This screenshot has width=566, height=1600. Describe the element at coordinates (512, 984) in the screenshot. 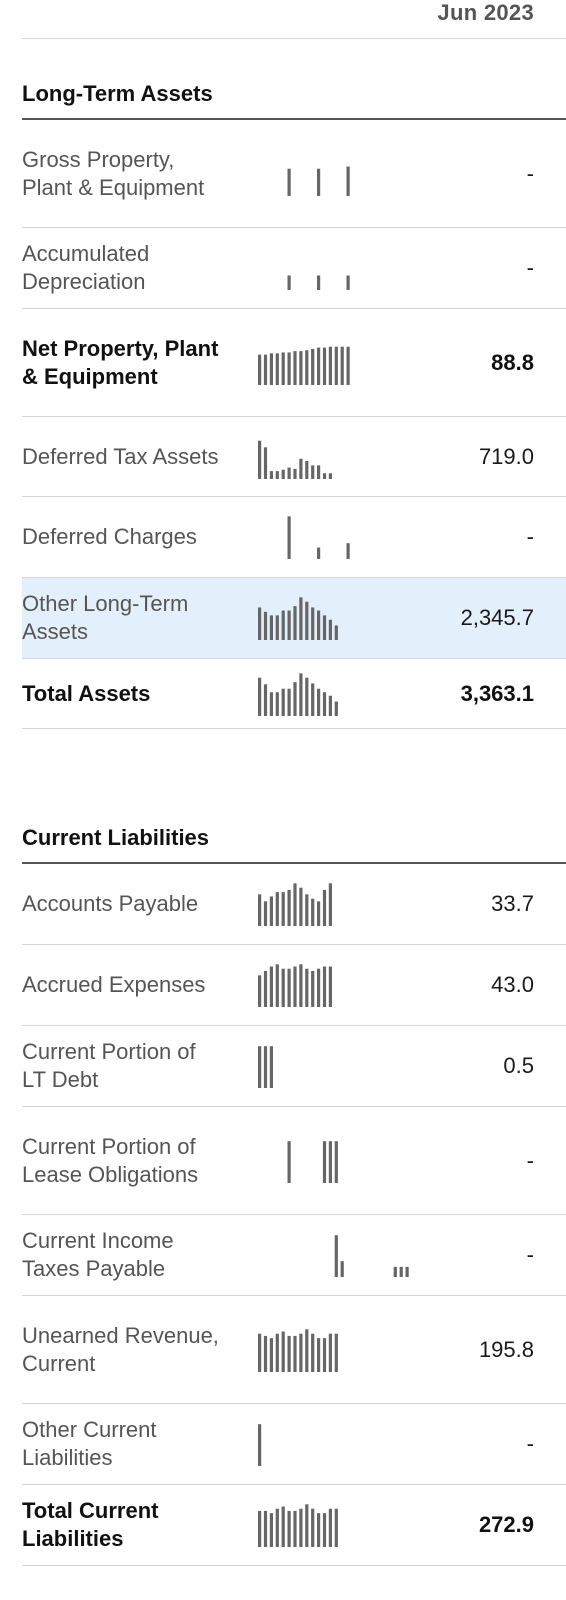

I see `row-value: 43.0` at that location.